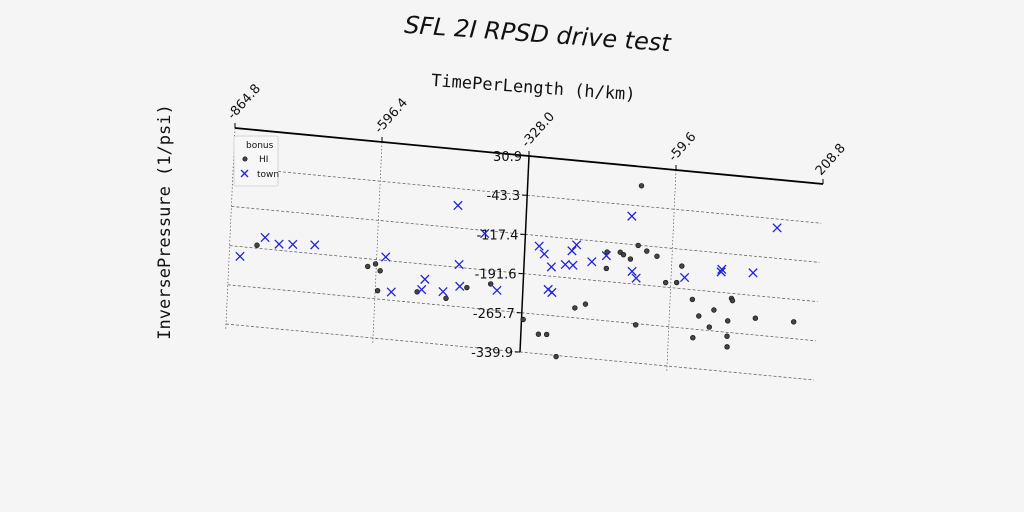  I want to click on y-tick-label: -265.7, so click(494, 314).